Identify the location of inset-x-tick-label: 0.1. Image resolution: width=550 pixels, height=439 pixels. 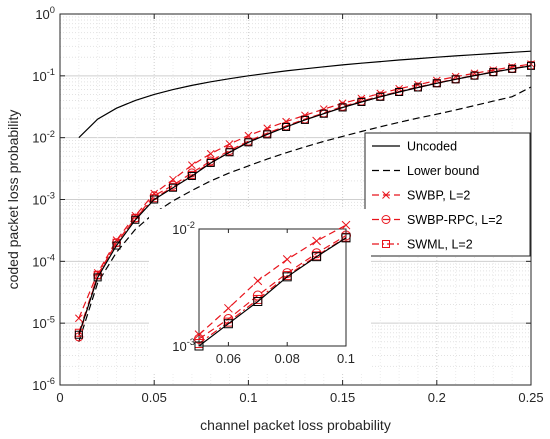
(346, 358).